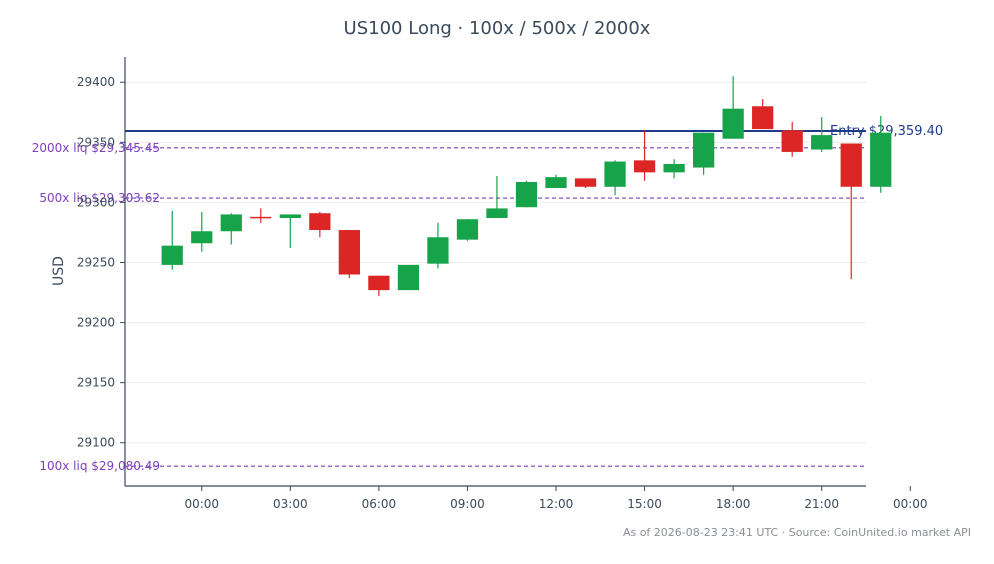  What do you see at coordinates (556, 504) in the screenshot?
I see `x-tick-label: 12:00` at bounding box center [556, 504].